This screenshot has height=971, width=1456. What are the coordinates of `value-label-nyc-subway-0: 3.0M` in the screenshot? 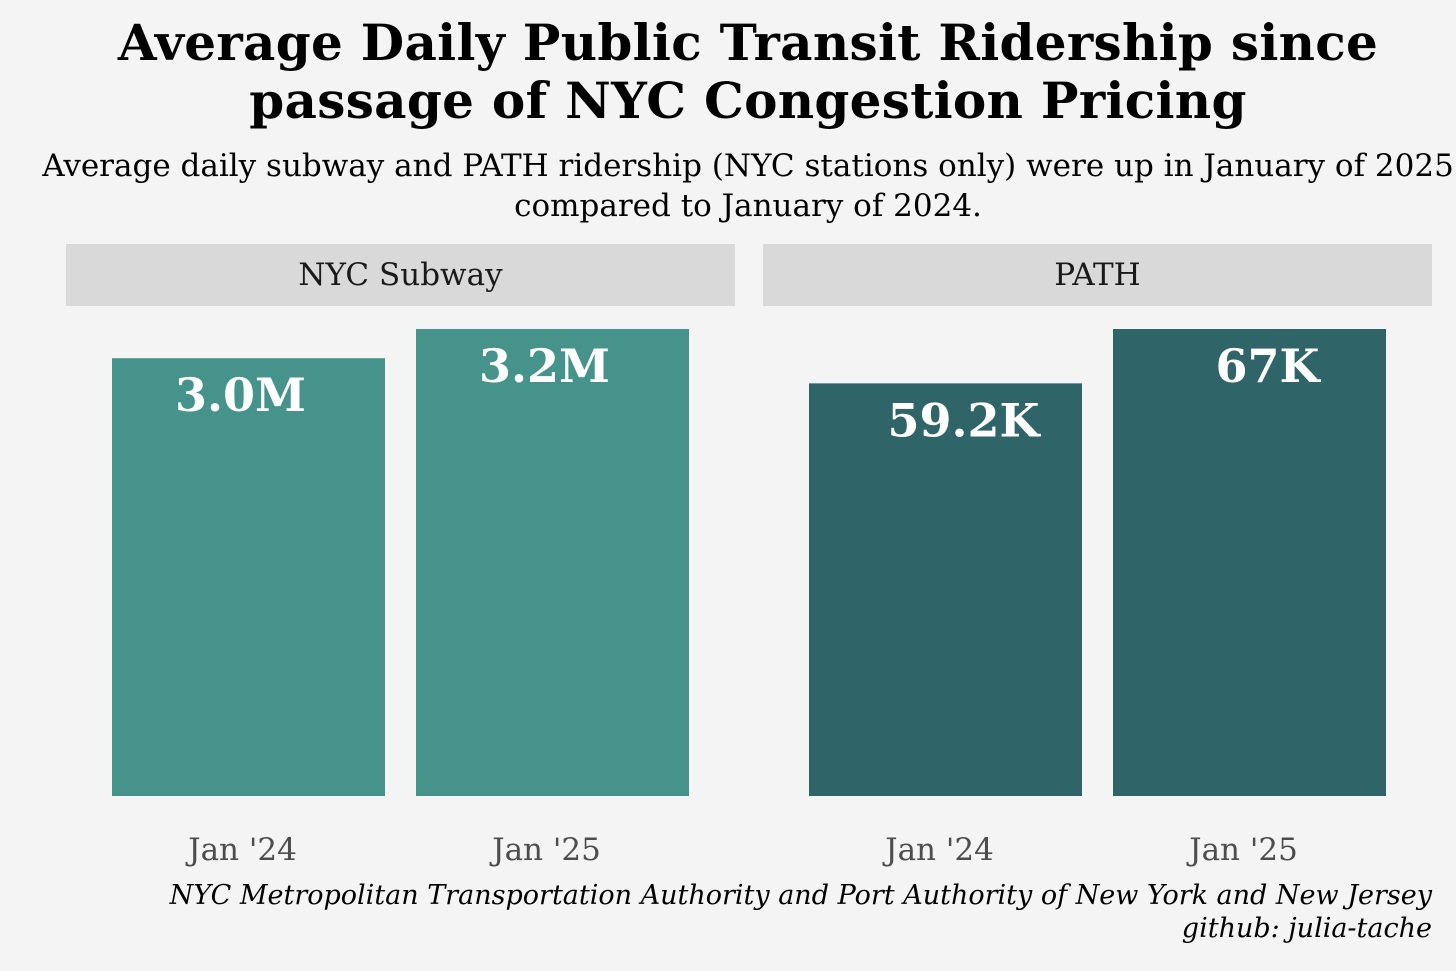 It's located at (240, 395).